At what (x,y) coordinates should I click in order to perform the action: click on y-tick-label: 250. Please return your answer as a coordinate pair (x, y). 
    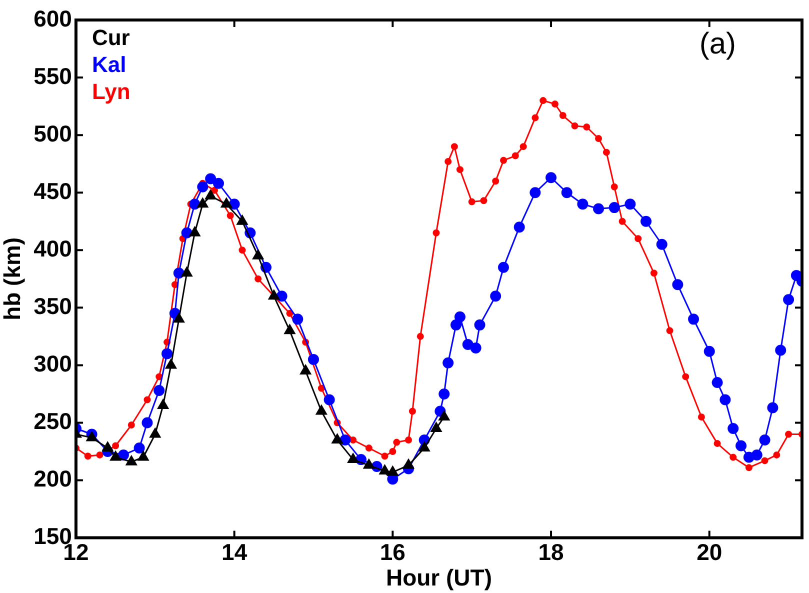
    Looking at the image, I should click on (53, 421).